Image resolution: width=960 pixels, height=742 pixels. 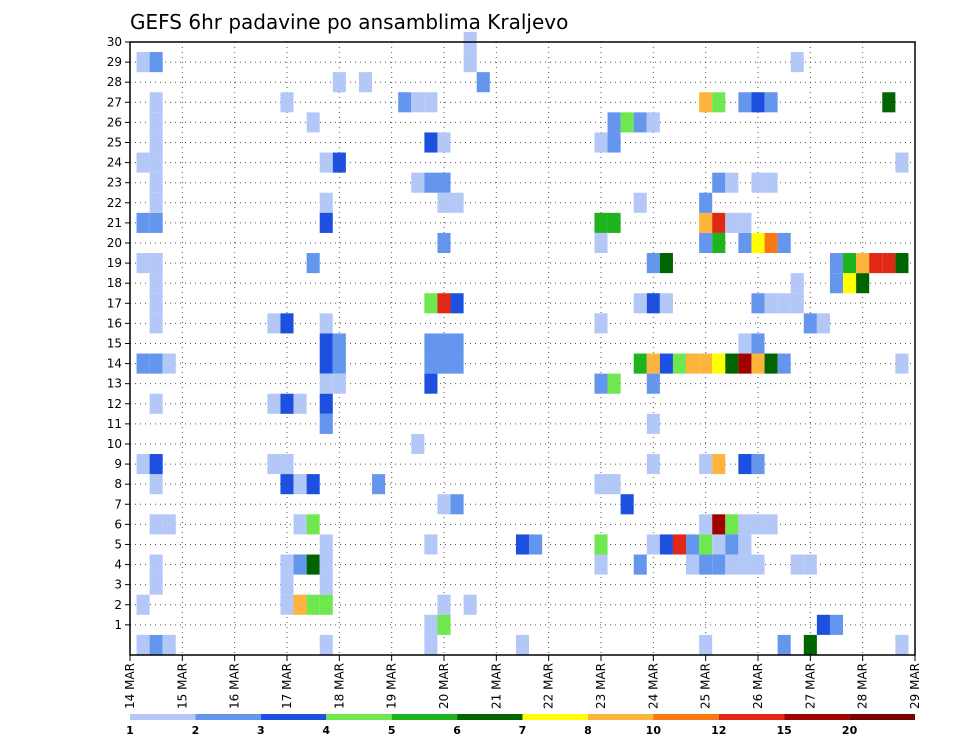 What do you see at coordinates (523, 730) in the screenshot?
I see `colorbar-label: 7` at bounding box center [523, 730].